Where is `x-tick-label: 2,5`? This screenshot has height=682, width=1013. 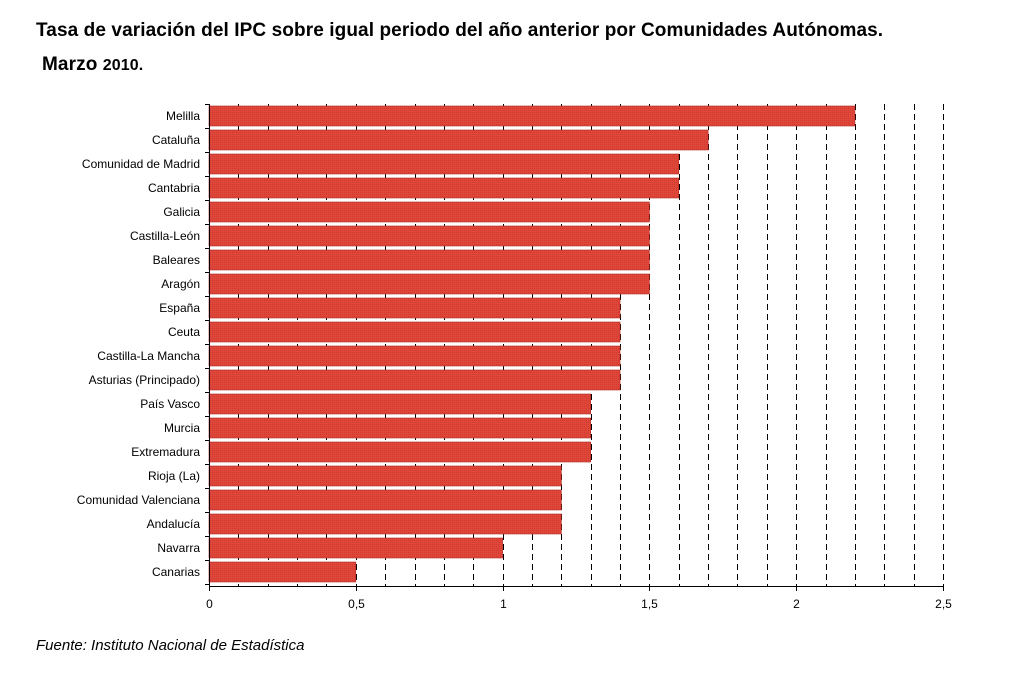
x-tick-label: 2,5 is located at coordinates (943, 604).